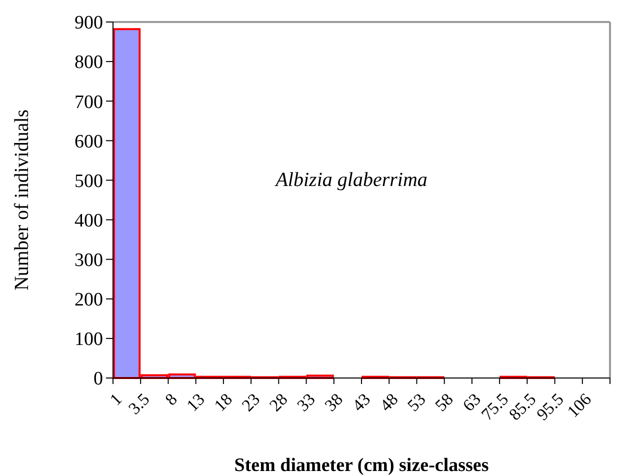 Image resolution: width=620 pixels, height=475 pixels. Describe the element at coordinates (251, 403) in the screenshot. I see `x-tick-label: 23` at that location.